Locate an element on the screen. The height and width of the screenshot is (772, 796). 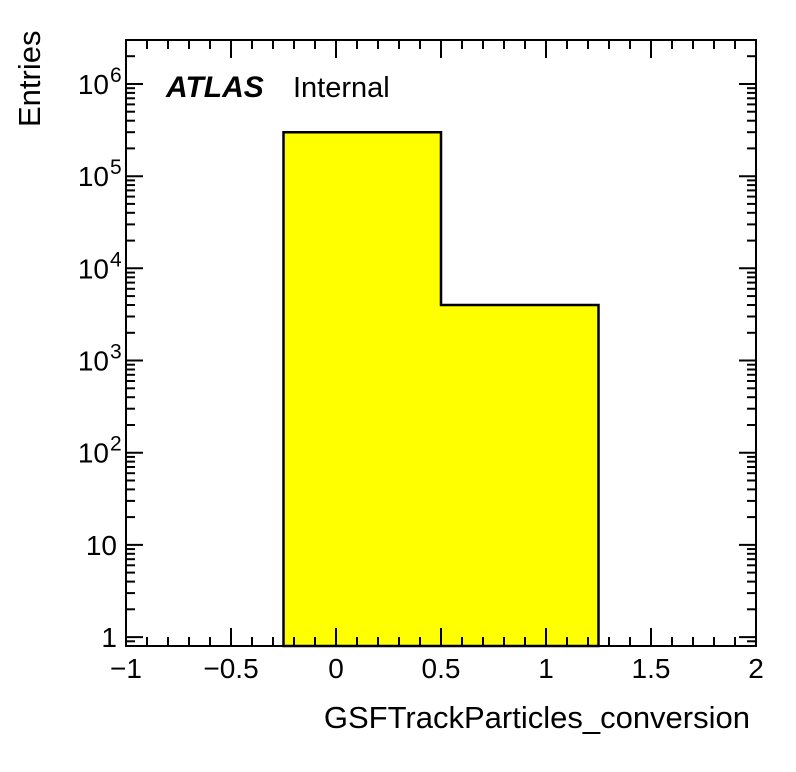
x-tick-label: 0 is located at coordinates (336, 668).